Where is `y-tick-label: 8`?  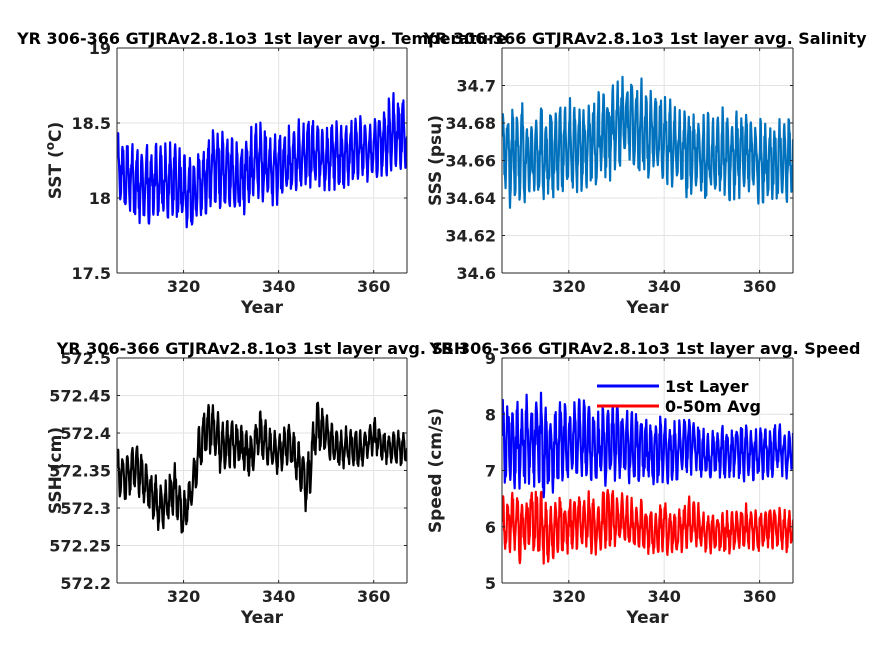 y-tick-label: 8 is located at coordinates (490, 414).